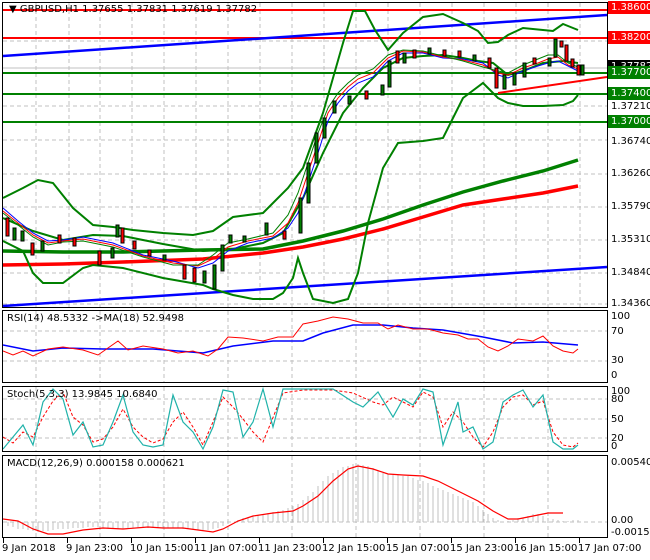 The width and height of the screenshot is (650, 560). I want to click on macd-level-top: 0.005404, so click(630, 462).